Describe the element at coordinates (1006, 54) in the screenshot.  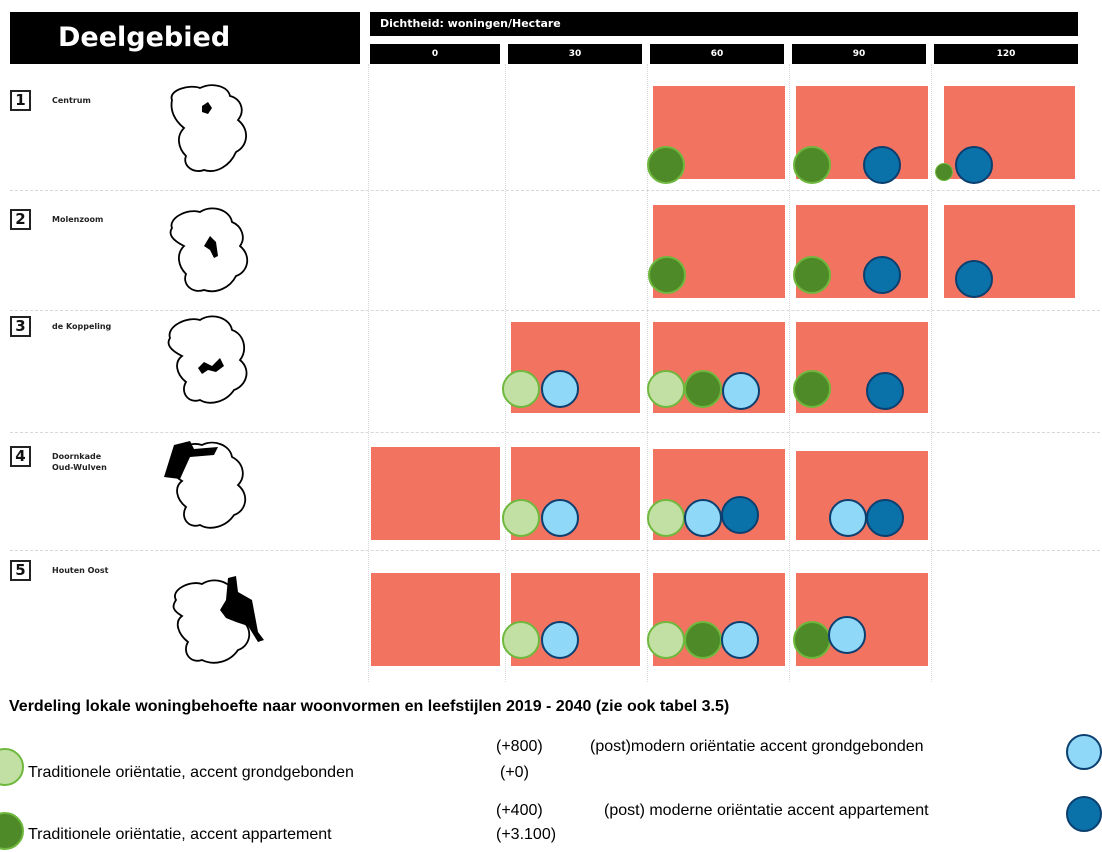
I see `tick-120: 120` at that location.